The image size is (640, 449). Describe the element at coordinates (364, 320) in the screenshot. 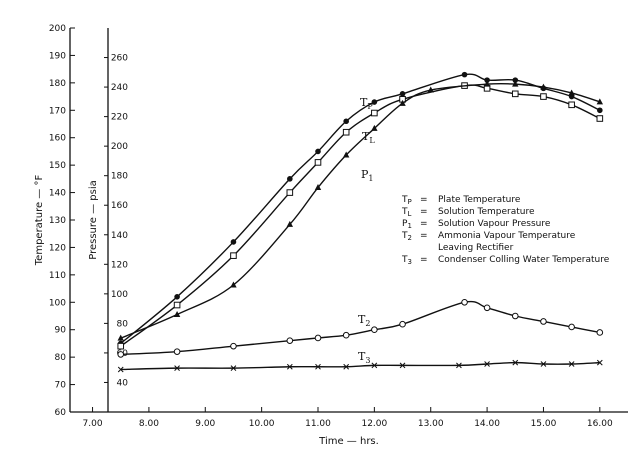

I see `curve-tag-t2: T2` at that location.